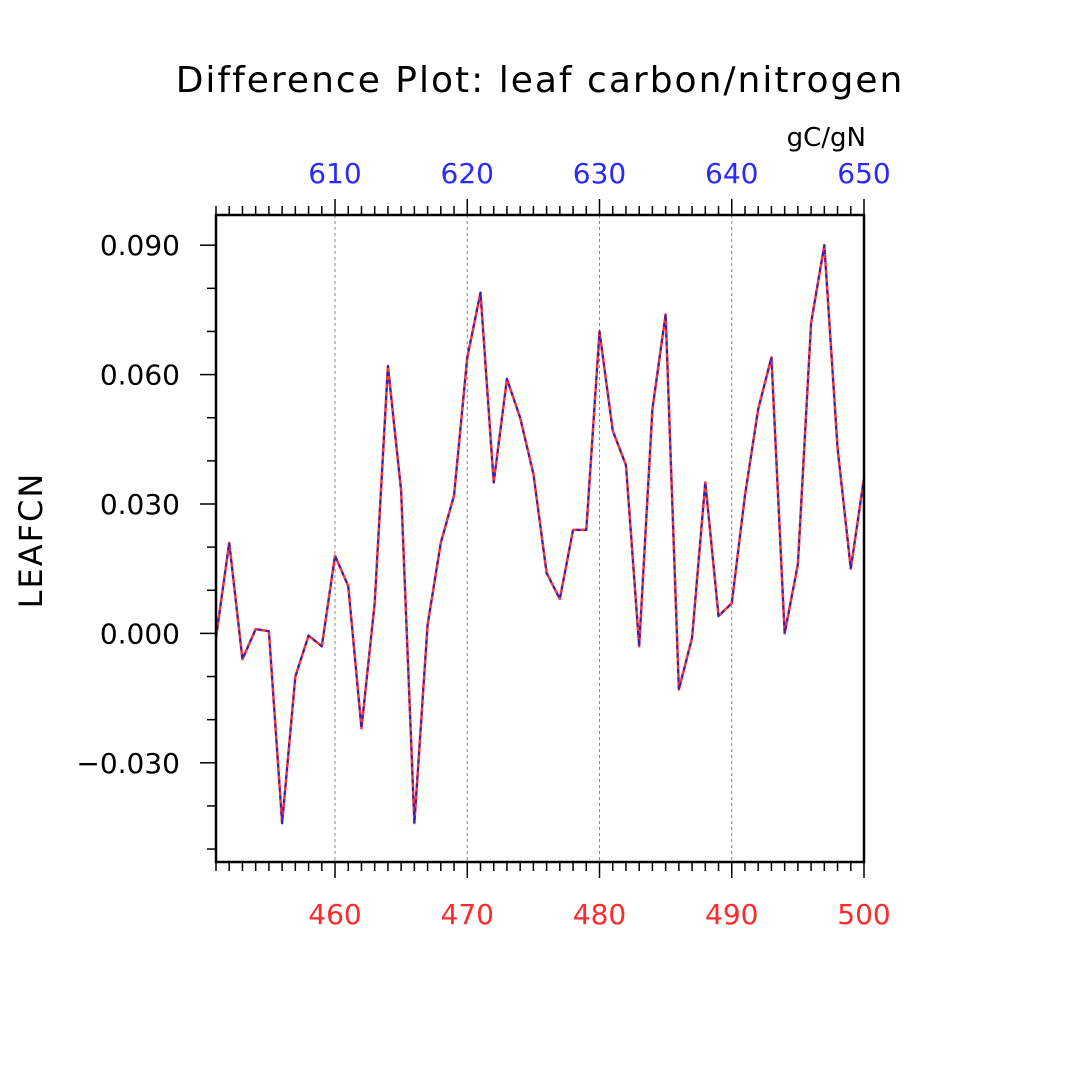 The width and height of the screenshot is (1080, 1080). Describe the element at coordinates (467, 914) in the screenshot. I see `x-tick-label-bottom: 470` at that location.